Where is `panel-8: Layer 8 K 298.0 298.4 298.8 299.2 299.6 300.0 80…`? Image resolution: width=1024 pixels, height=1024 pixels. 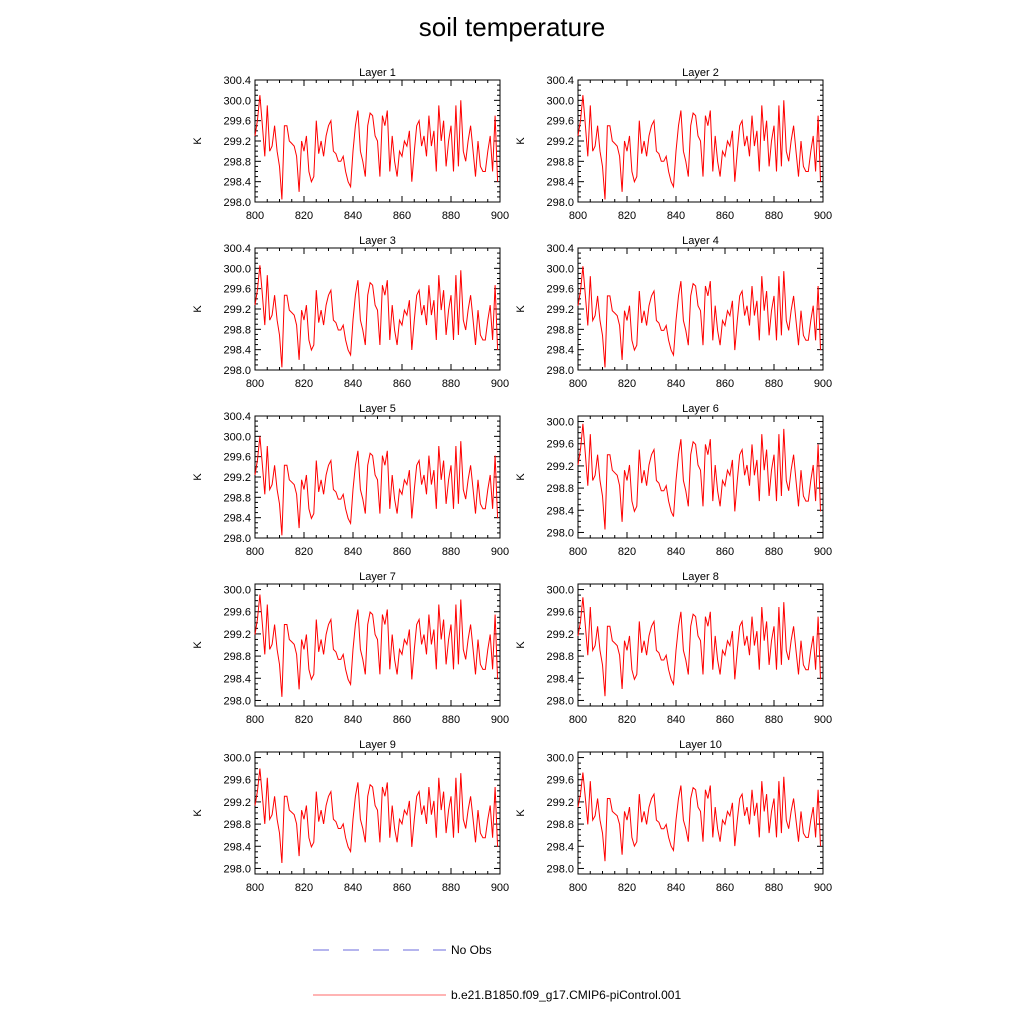 panel-8: Layer 8 K 298.0 298.4 298.8 299.2 299.6 300.0 80… is located at coordinates (673, 648).